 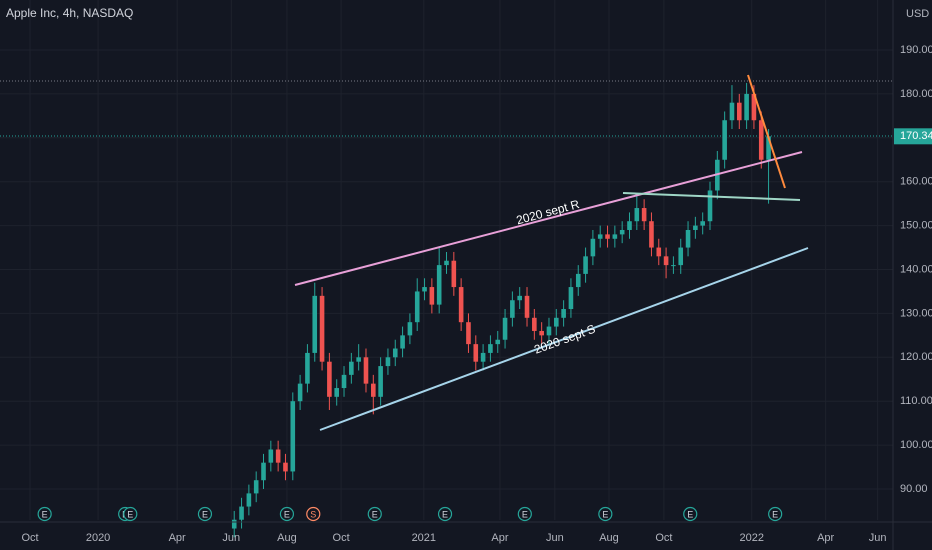 I want to click on y-tick-label: 190.00, so click(x=916, y=50).